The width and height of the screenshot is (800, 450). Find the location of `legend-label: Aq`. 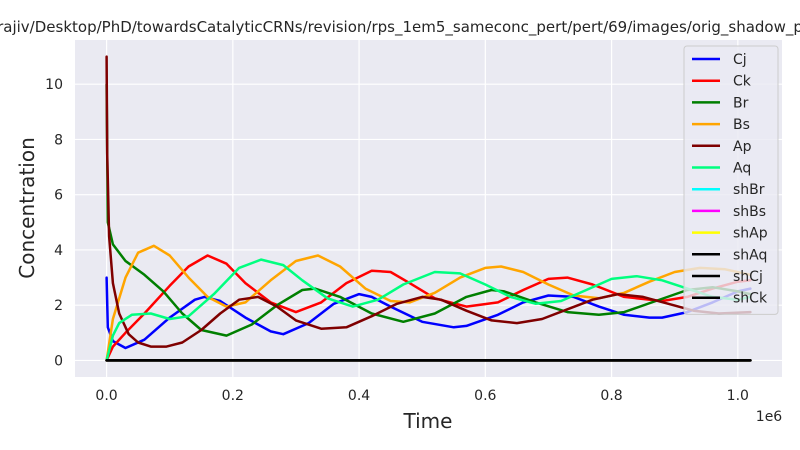

legend-label: Aq is located at coordinates (742, 169).